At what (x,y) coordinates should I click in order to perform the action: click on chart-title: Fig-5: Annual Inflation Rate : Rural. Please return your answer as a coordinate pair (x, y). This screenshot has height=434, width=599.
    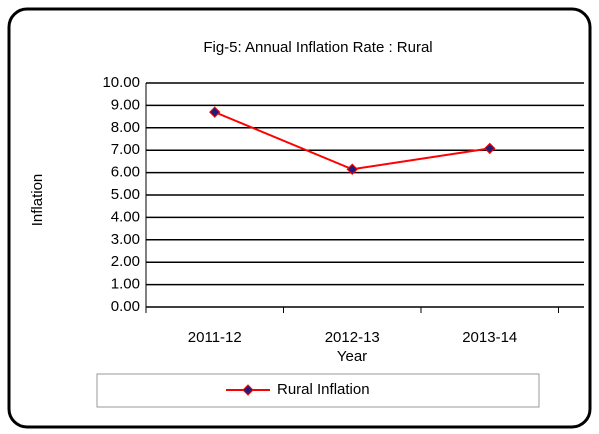
    Looking at the image, I should click on (317, 47).